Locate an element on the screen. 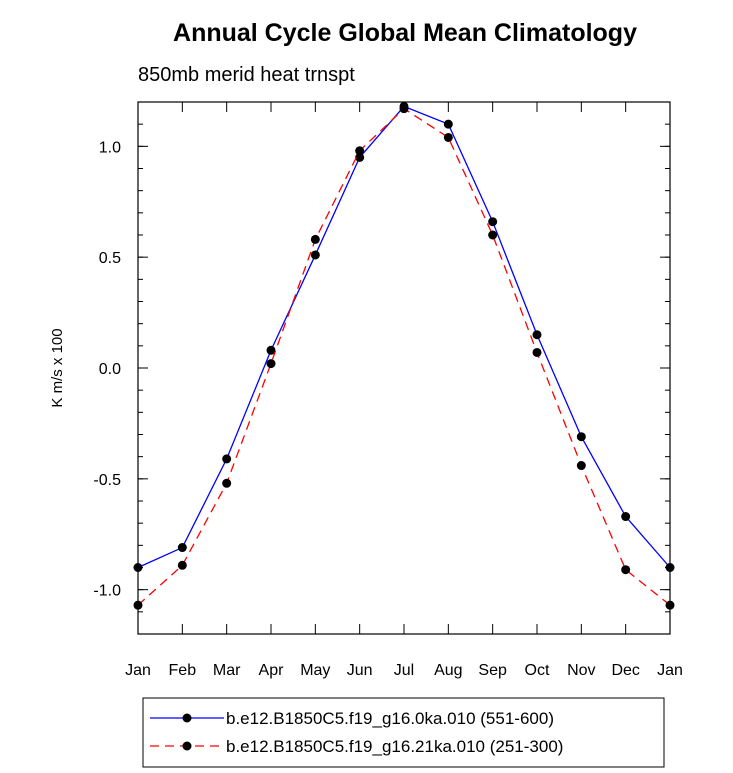 Image resolution: width=733 pixels, height=773 pixels. x-tick-label: Mar is located at coordinates (227, 670).